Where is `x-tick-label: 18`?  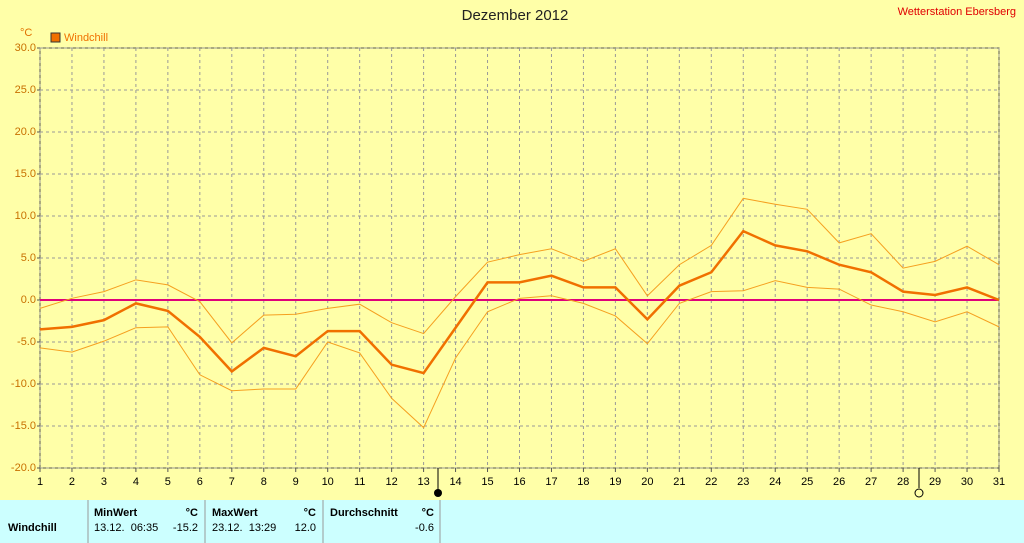 x-tick-label: 18 is located at coordinates (583, 482).